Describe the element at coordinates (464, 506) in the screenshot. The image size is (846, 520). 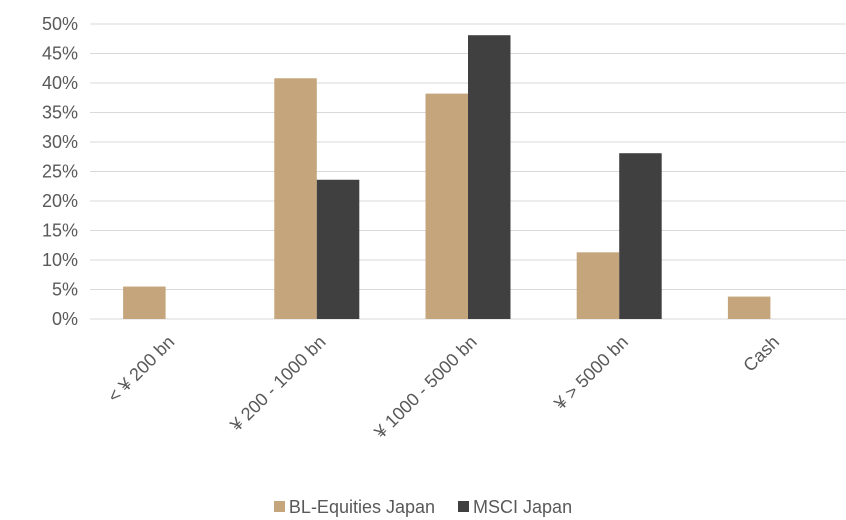
I see `legend-swatch-msci-japan` at that location.